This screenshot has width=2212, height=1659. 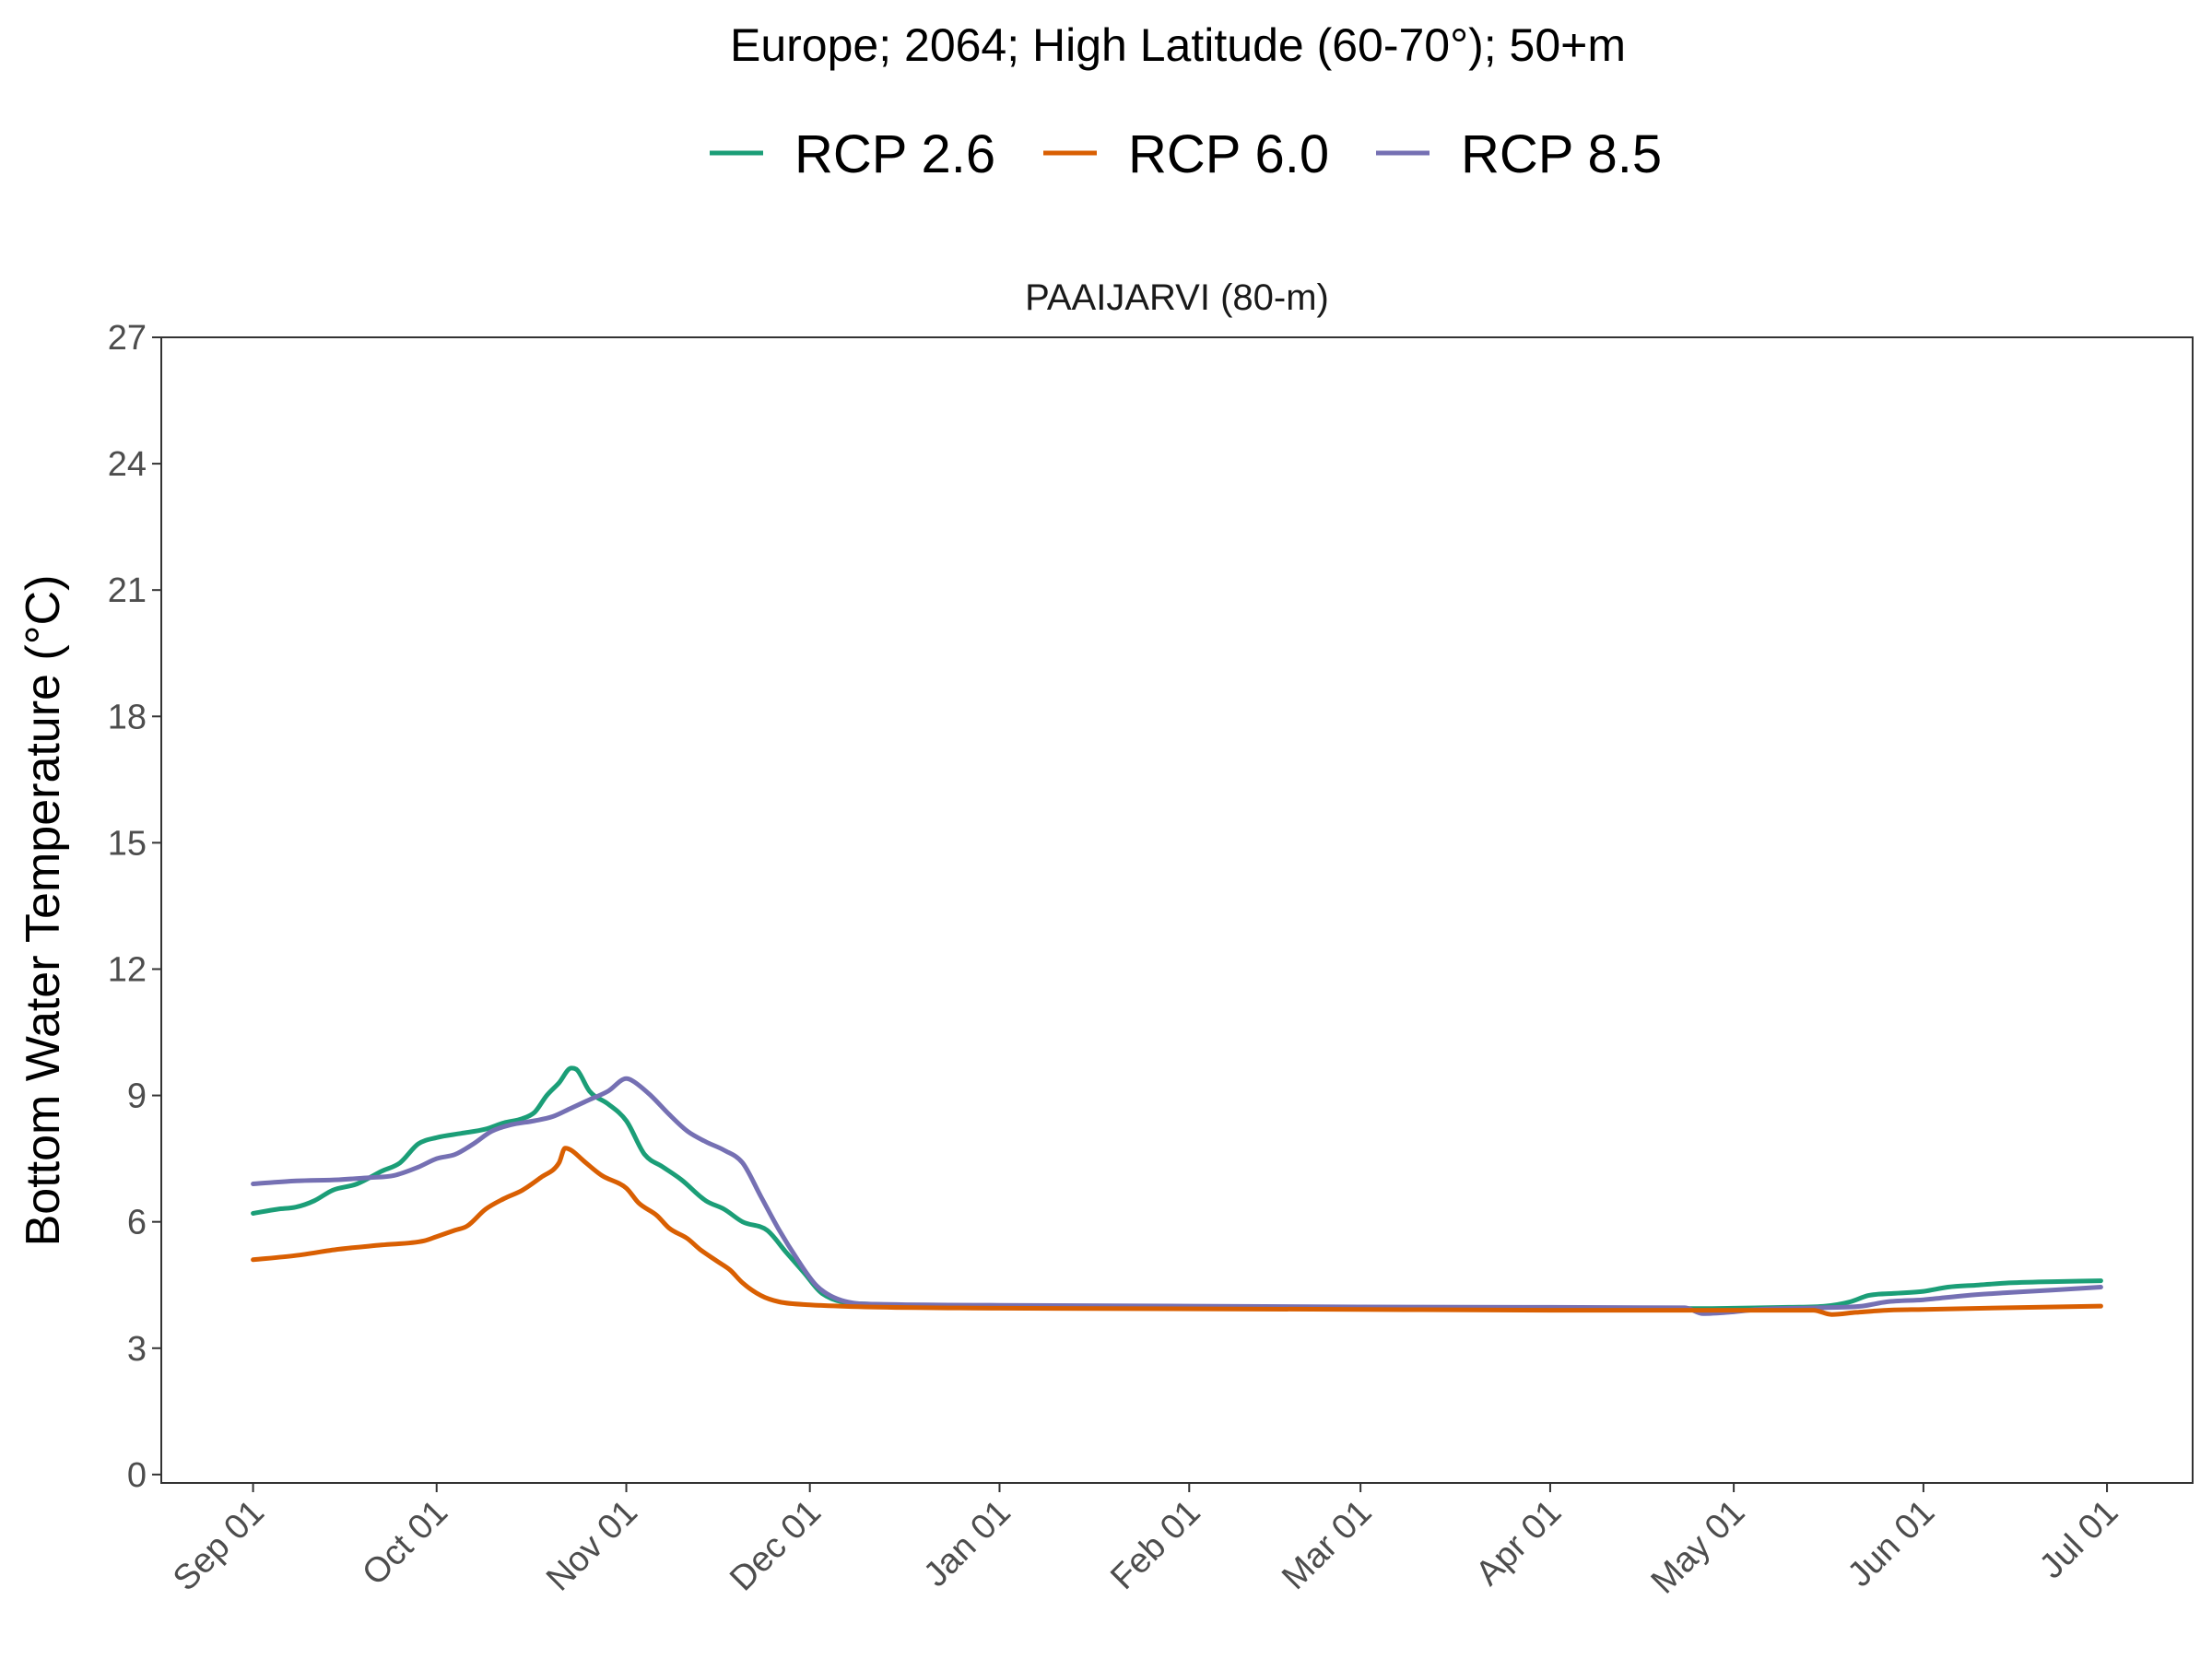 What do you see at coordinates (1155, 1545) in the screenshot?
I see `x-tick-label: Feb 01` at bounding box center [1155, 1545].